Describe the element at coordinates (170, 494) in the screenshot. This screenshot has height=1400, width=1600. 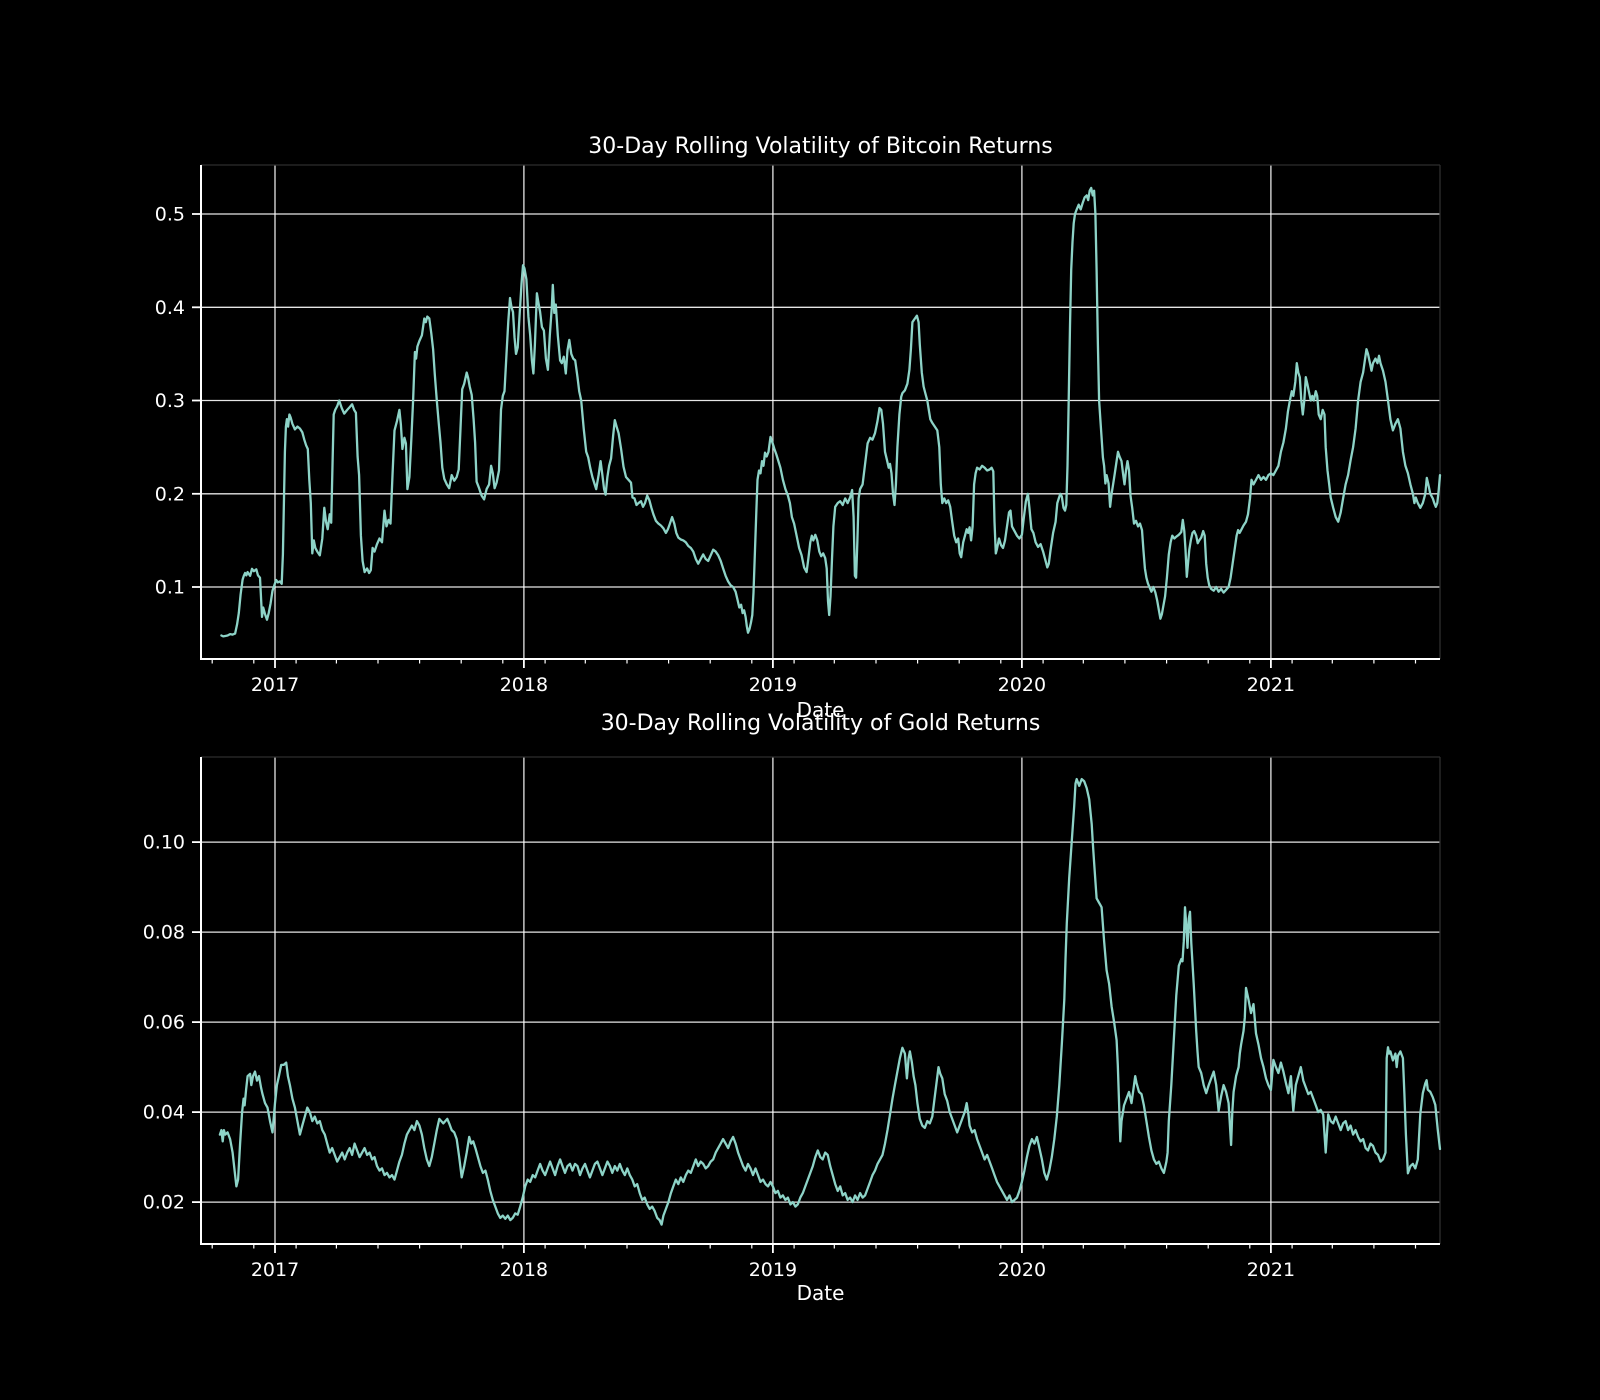
I see `y-tick-label: 0.2` at that location.